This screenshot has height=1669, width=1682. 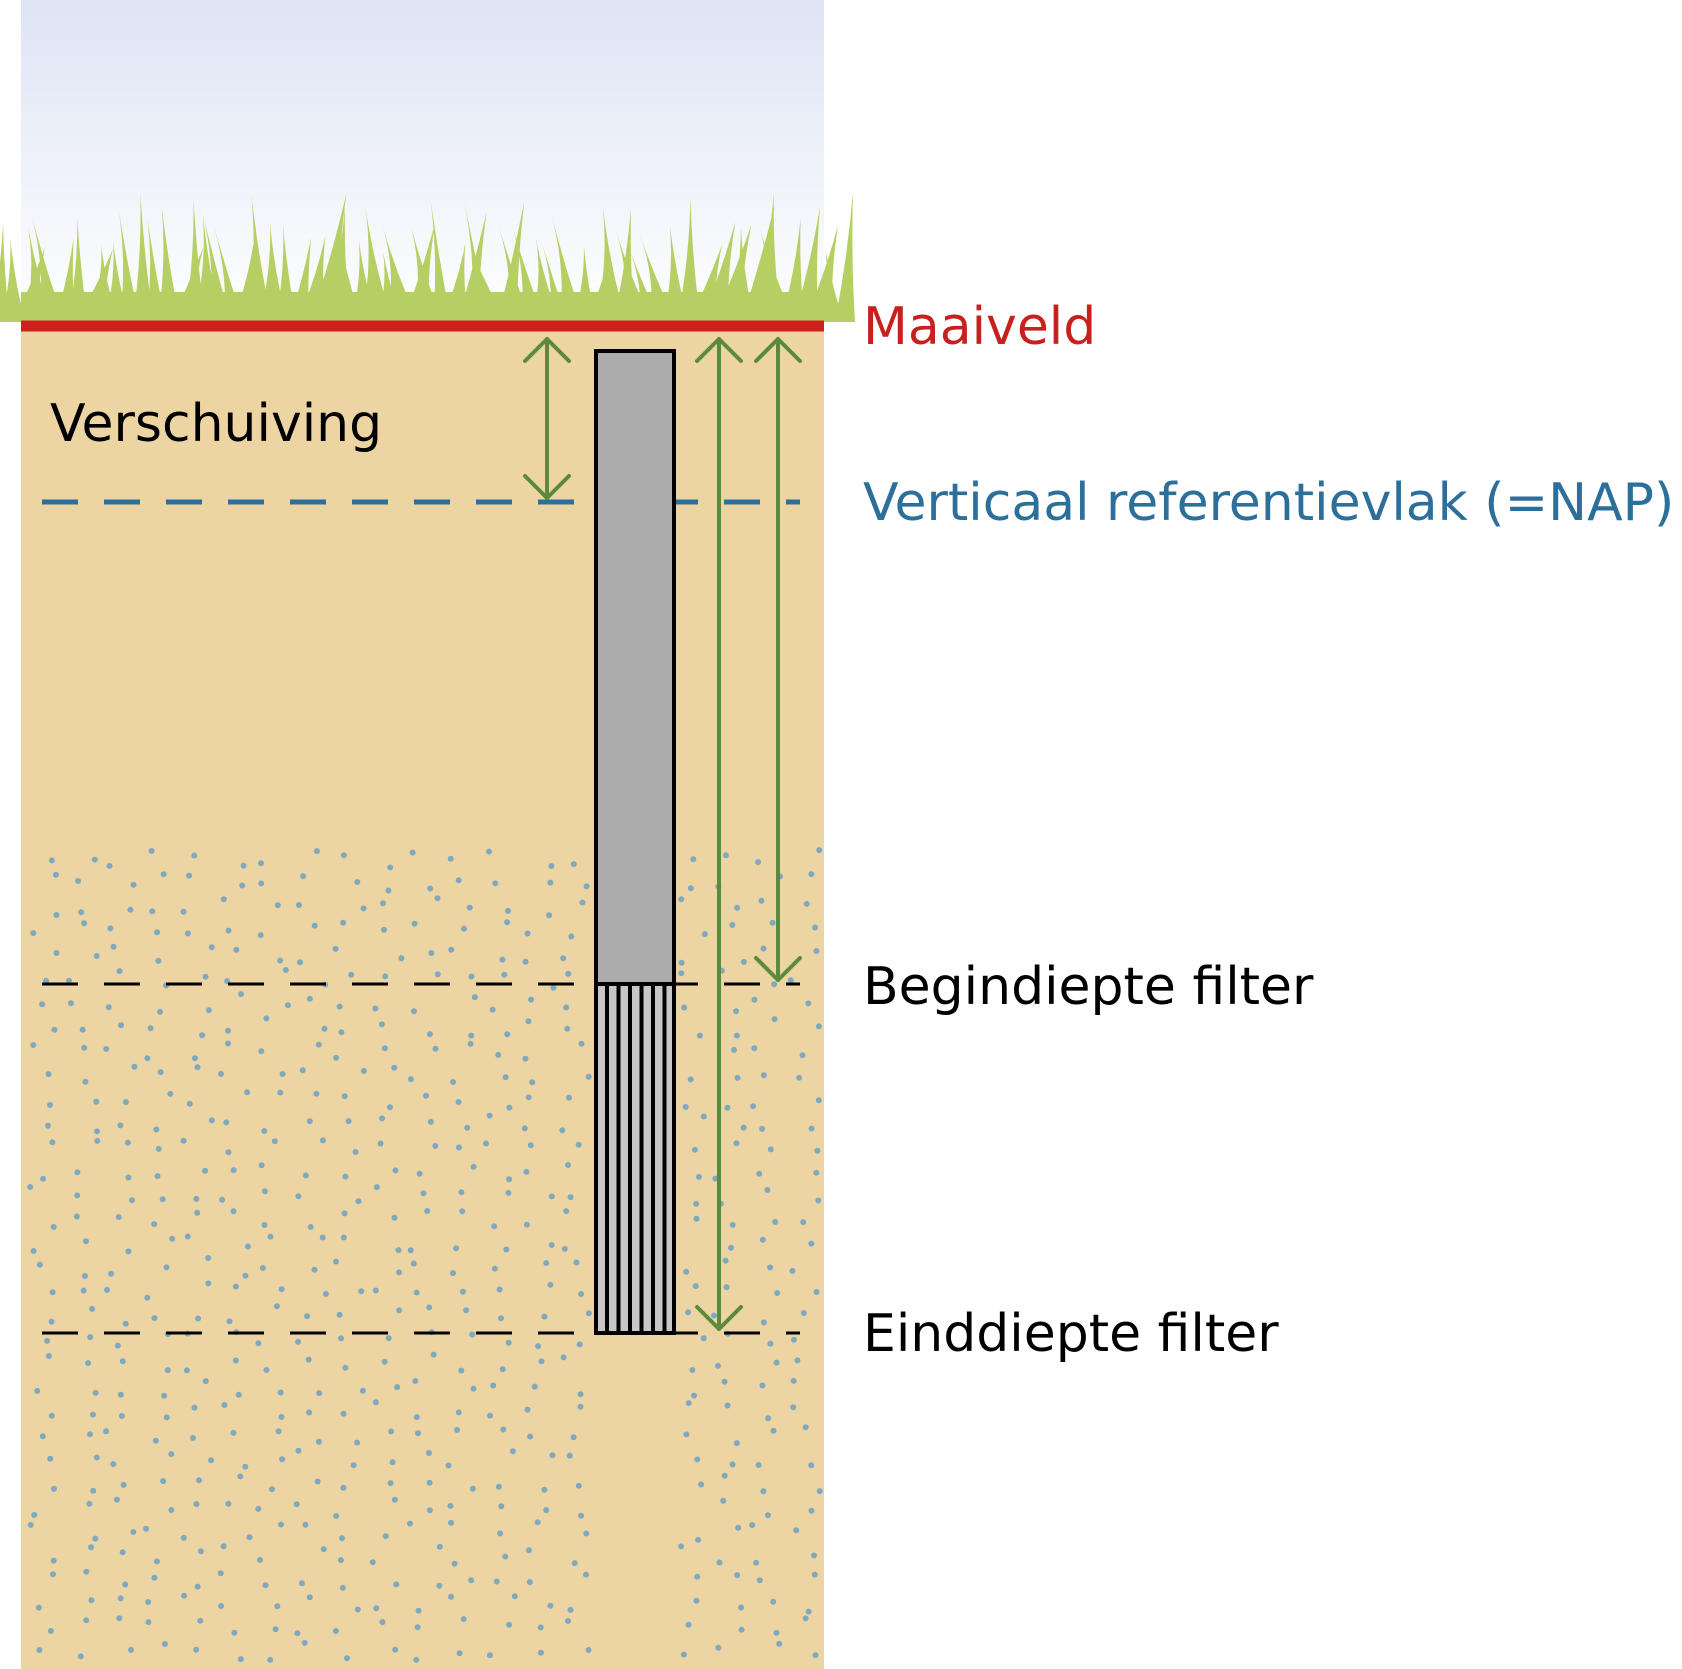 What do you see at coordinates (547, 418) in the screenshot?
I see `verschuiving-arrow` at bounding box center [547, 418].